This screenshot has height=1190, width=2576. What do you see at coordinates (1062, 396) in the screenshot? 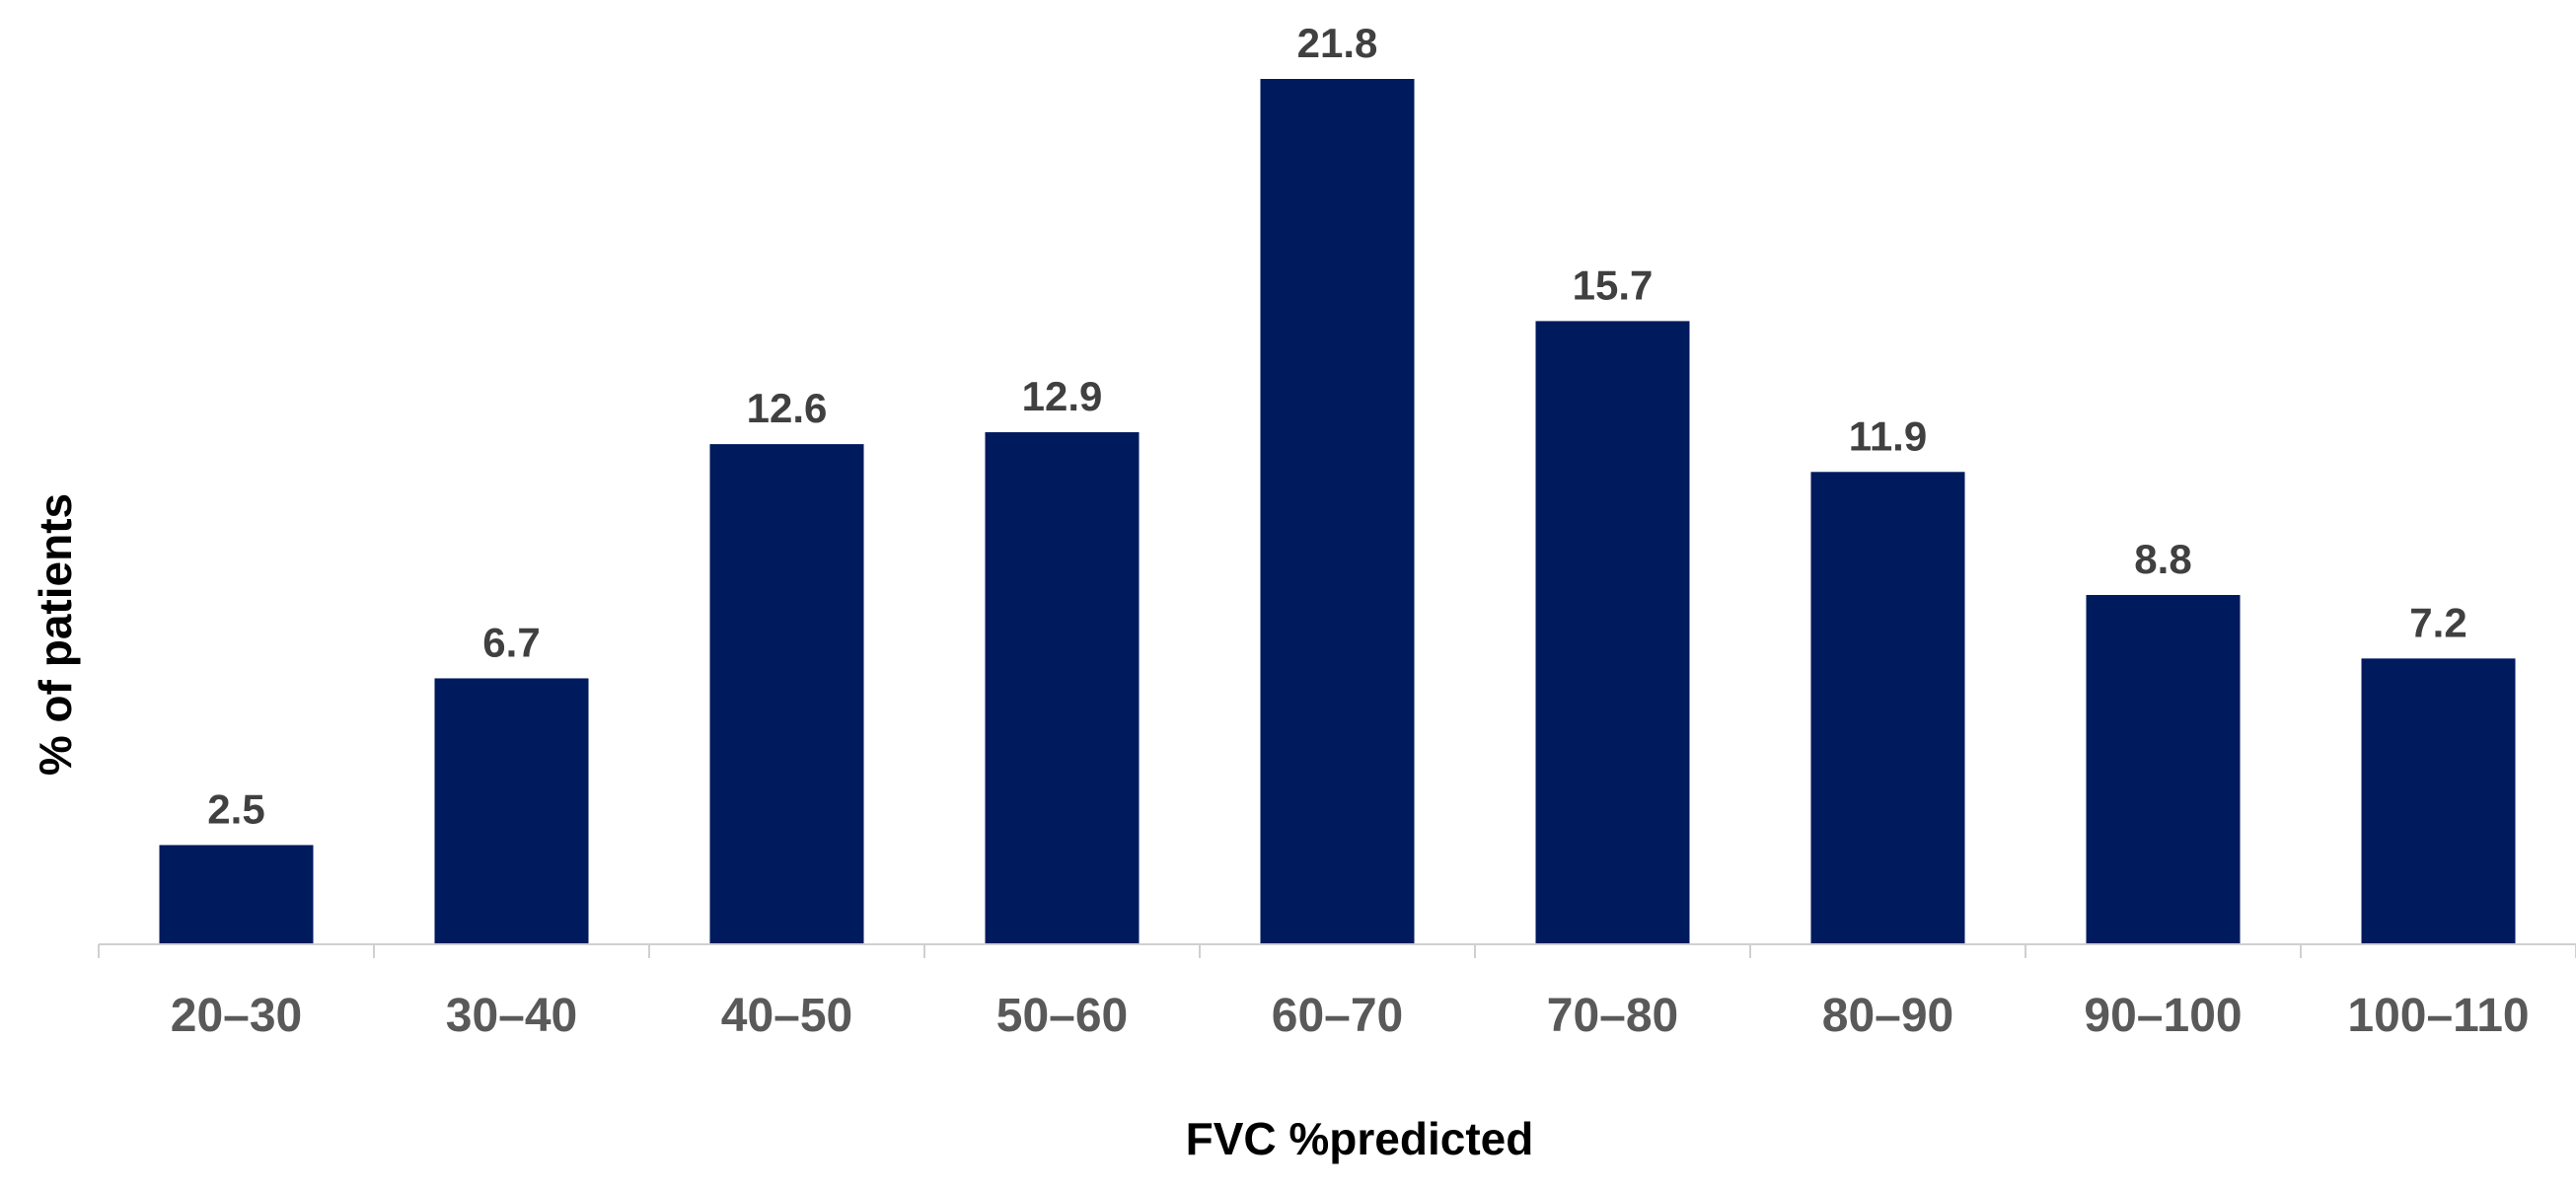
I see `data-label-3: 12.9` at bounding box center [1062, 396].